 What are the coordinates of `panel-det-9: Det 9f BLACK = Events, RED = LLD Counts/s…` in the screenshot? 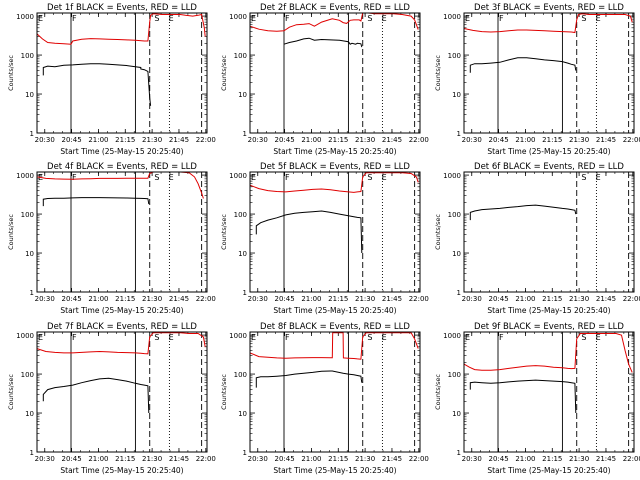 It's located at (537, 398).